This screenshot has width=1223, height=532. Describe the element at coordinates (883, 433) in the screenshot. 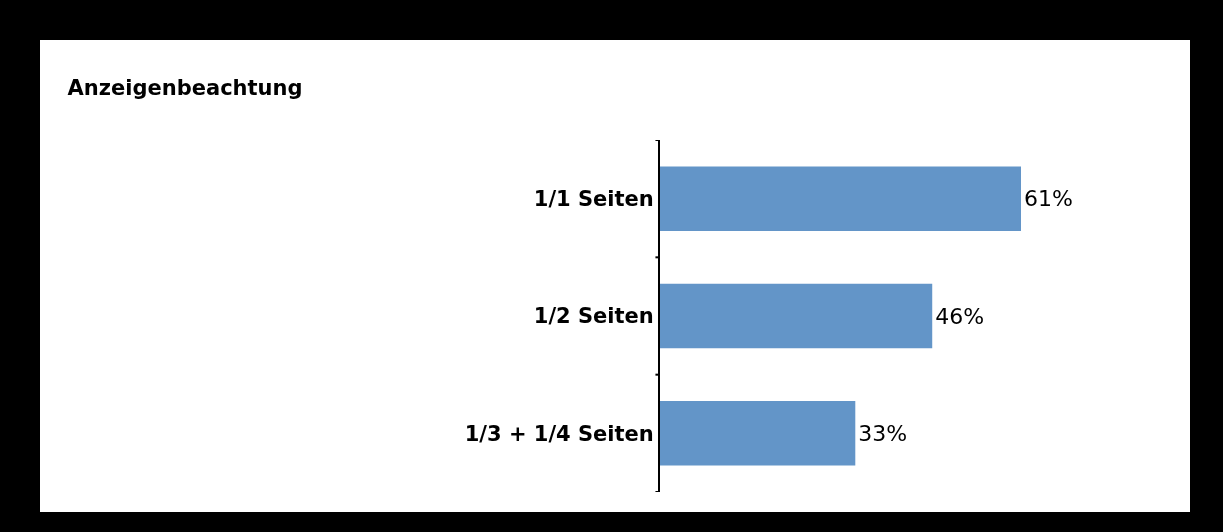

I see `data-label: 33%` at that location.